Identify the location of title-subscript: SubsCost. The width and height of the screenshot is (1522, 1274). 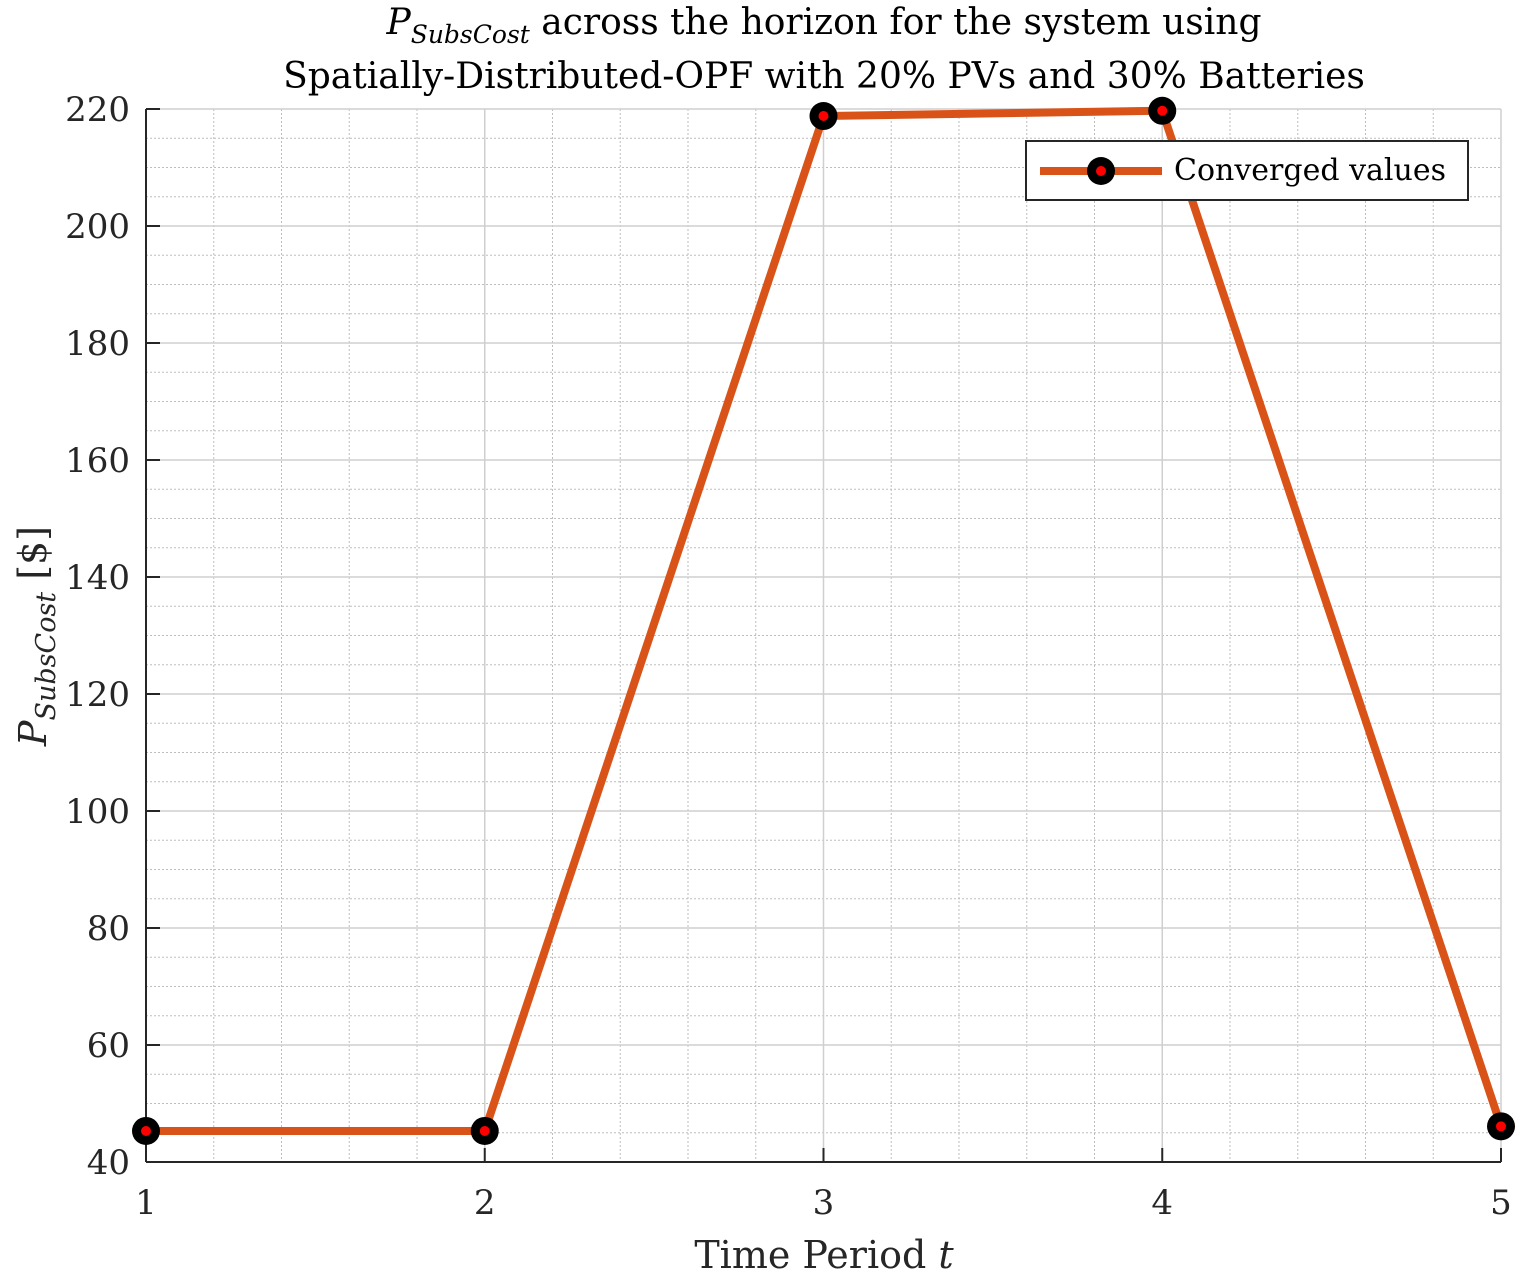
(471, 34).